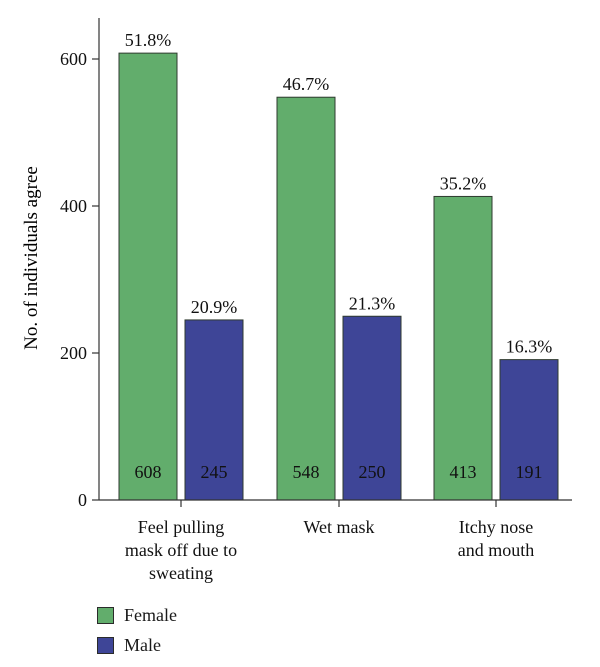 This screenshot has width=600, height=667. I want to click on y-tick-label-400: 400, so click(73, 206).